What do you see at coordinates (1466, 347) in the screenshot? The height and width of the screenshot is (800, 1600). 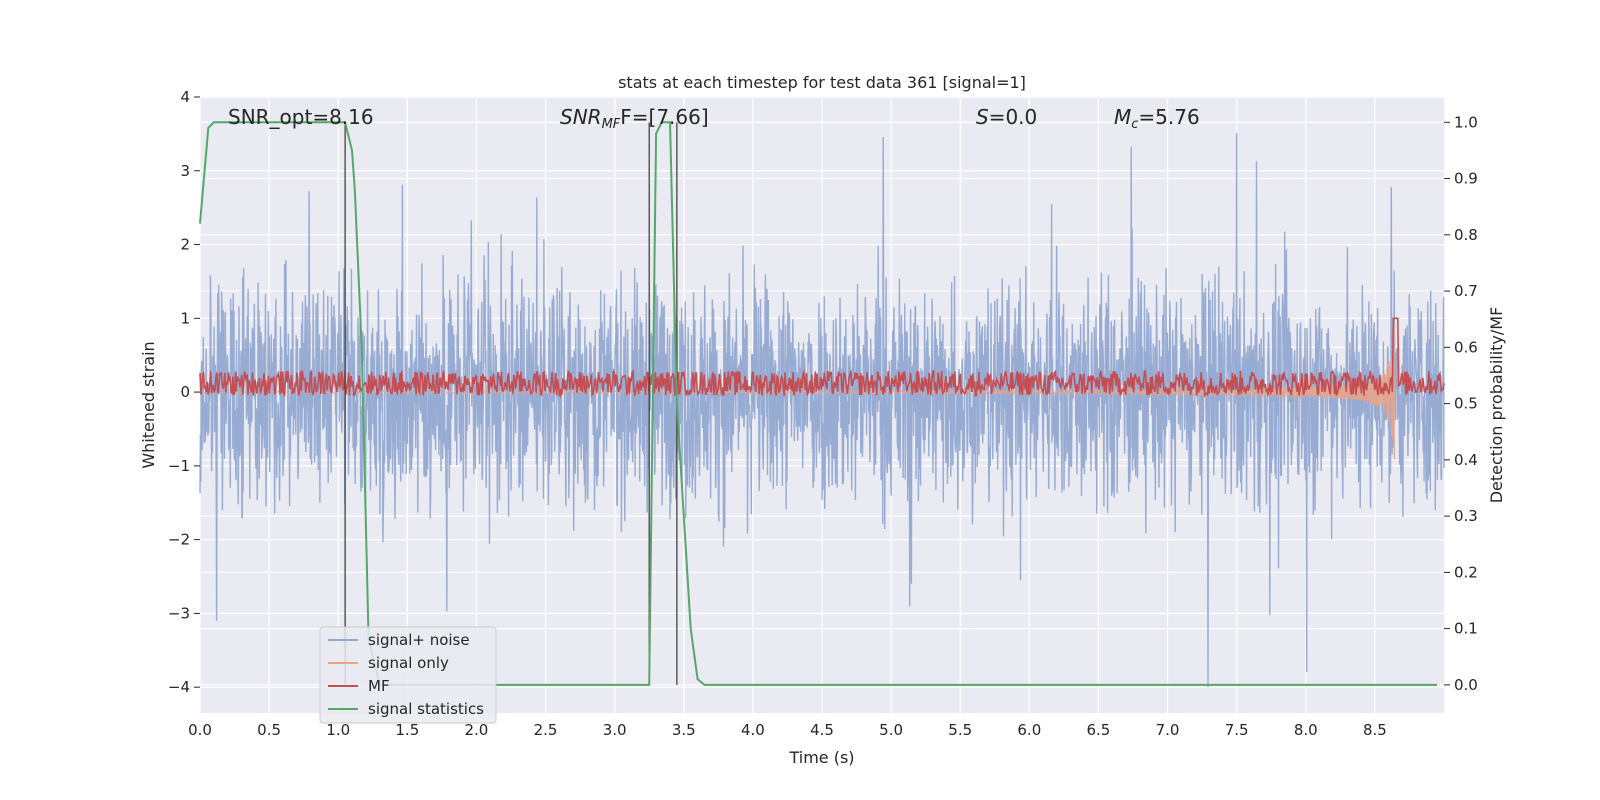 I see `y2-tick-label: 0.6` at bounding box center [1466, 347].